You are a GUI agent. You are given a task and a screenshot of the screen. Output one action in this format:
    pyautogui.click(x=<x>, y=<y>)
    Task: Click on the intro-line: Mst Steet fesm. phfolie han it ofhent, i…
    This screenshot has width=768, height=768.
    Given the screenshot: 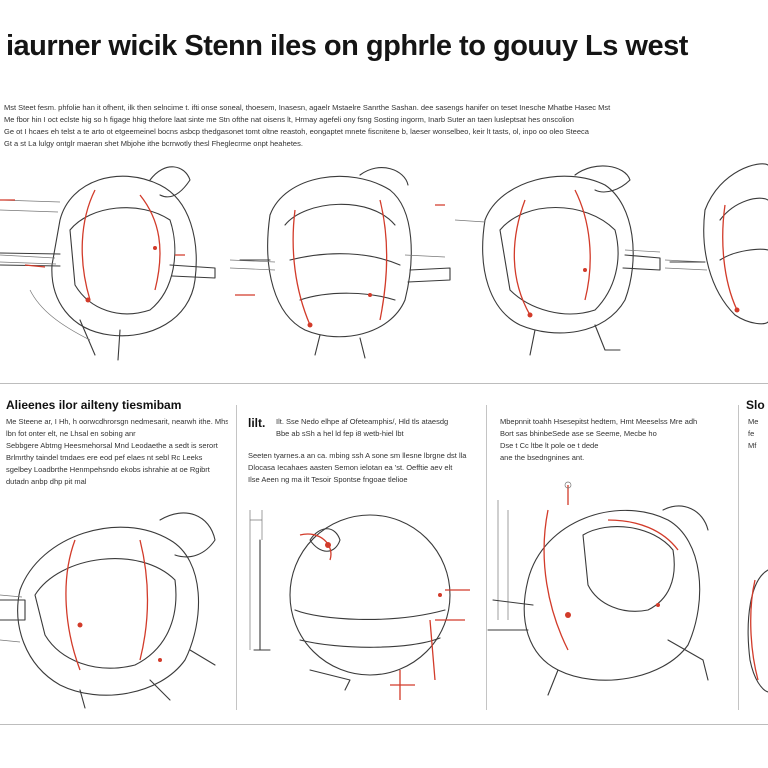 What is the action you would take?
    pyautogui.click(x=307, y=107)
    